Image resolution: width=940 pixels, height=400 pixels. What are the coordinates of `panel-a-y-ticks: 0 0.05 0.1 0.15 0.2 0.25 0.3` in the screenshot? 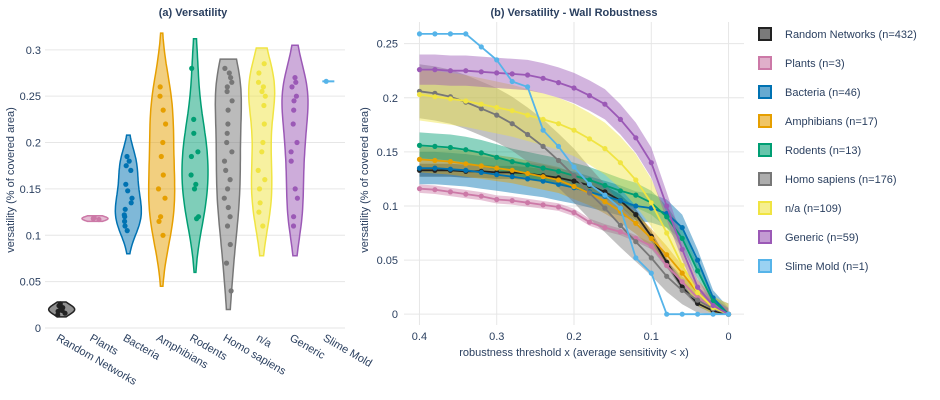 It's located at (30, 190).